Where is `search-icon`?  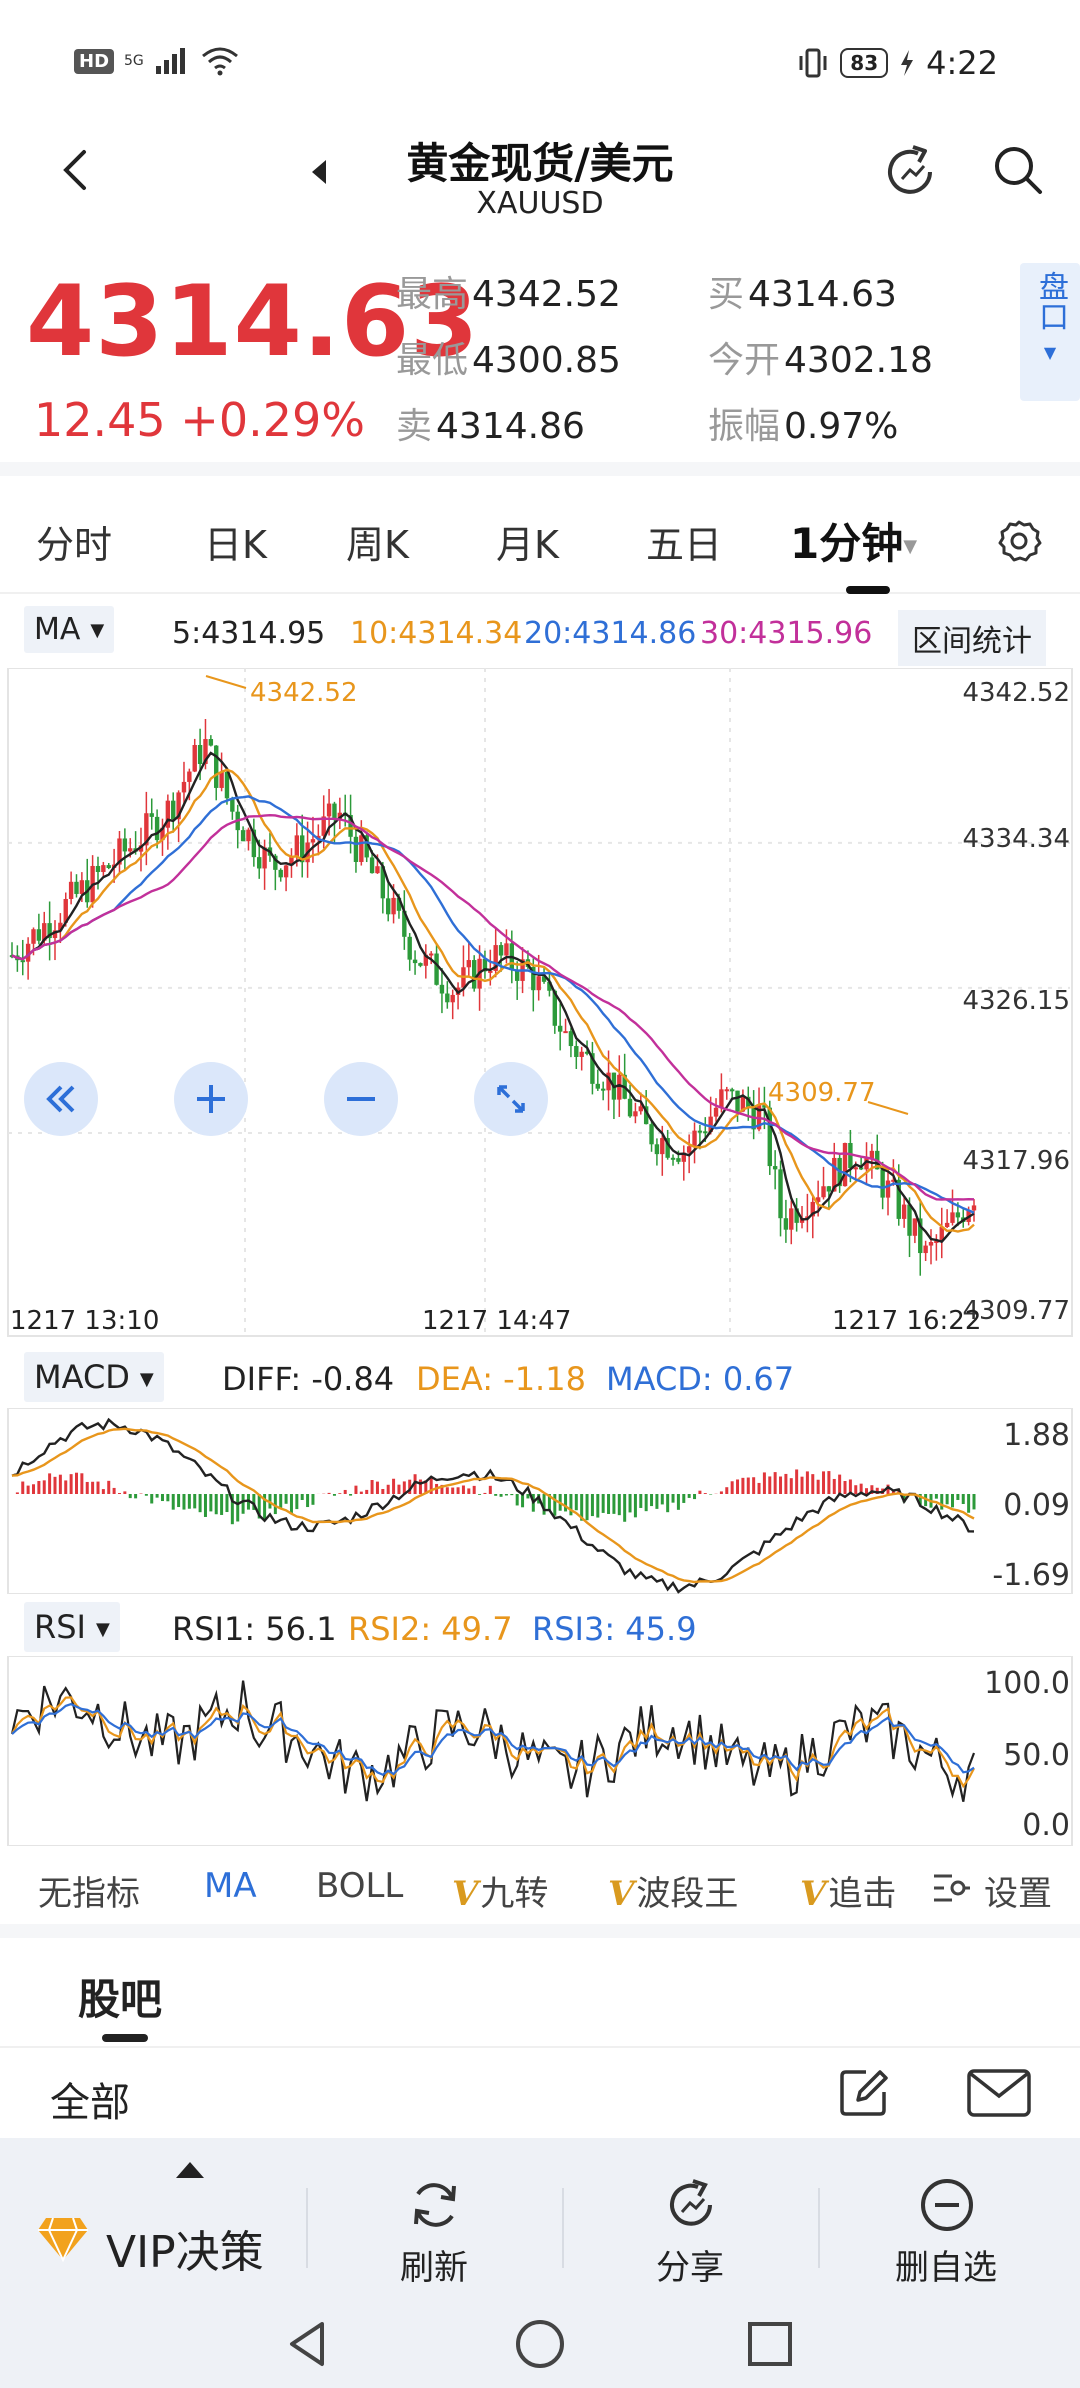 search-icon is located at coordinates (1018, 170).